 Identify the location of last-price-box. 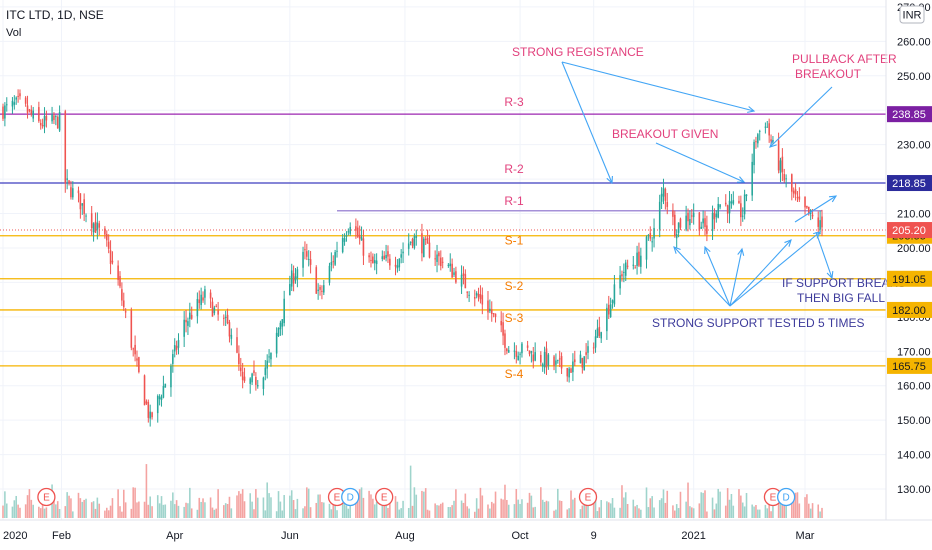
(909, 230).